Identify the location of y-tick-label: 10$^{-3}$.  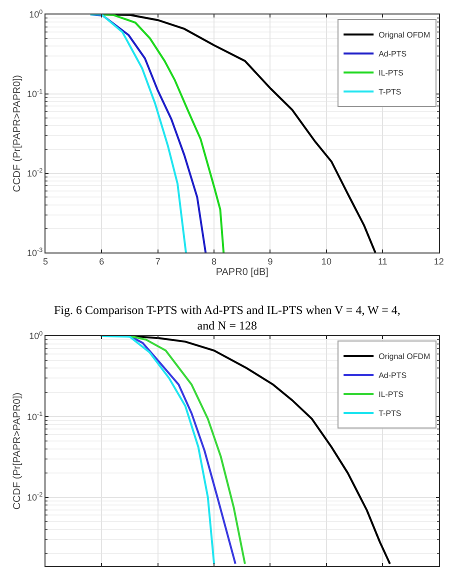
(35, 252).